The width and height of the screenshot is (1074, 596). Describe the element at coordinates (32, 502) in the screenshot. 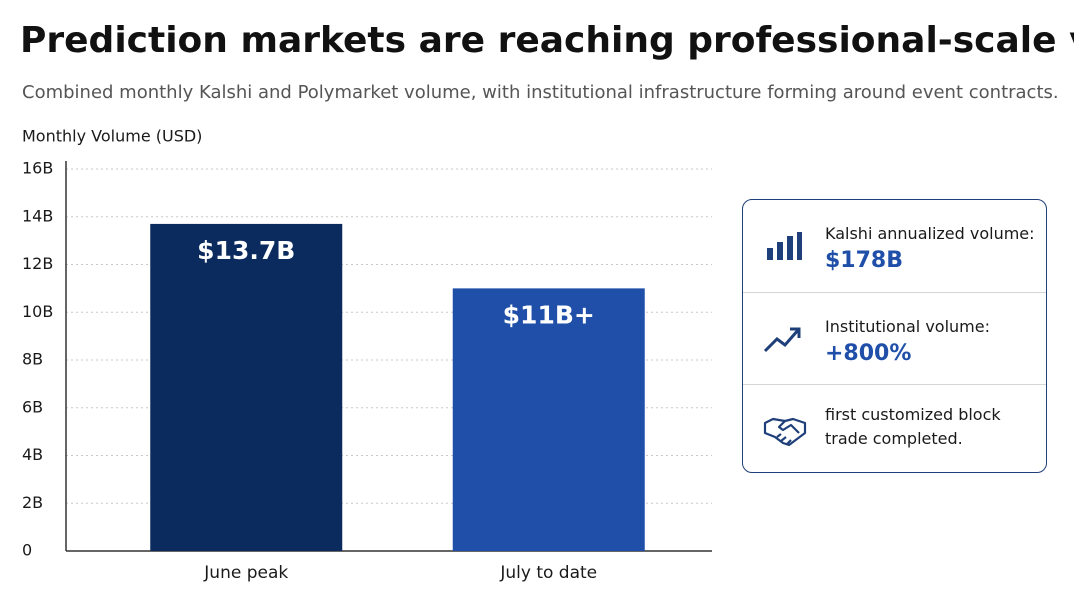

I see `y-tick-label: 2B` at that location.